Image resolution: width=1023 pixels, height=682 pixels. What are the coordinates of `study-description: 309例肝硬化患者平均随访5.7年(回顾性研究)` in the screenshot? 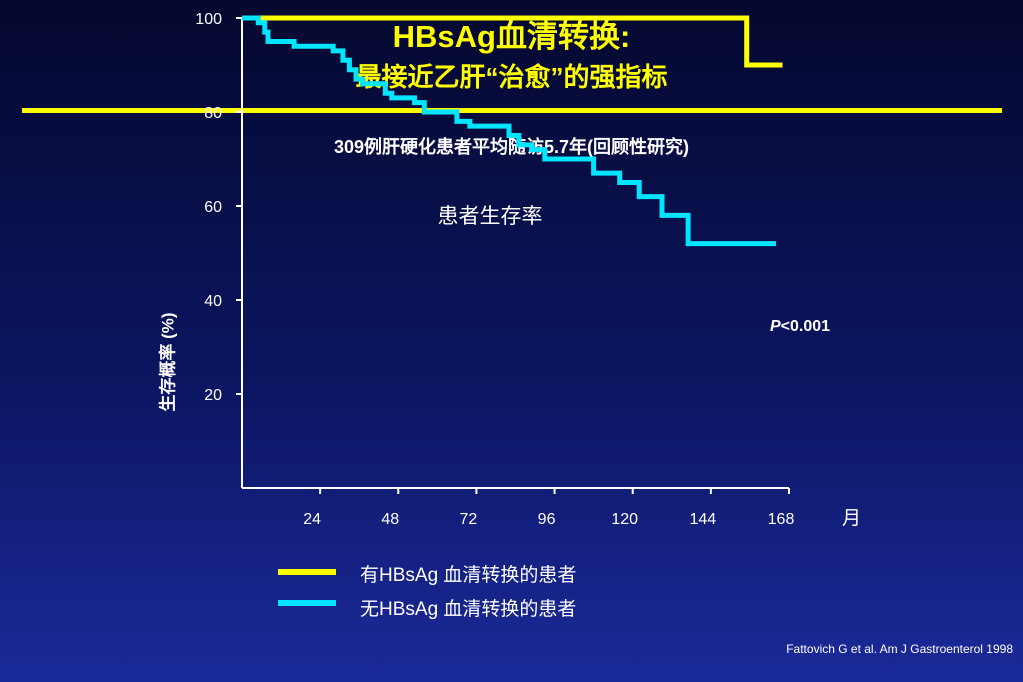 It's located at (511, 147).